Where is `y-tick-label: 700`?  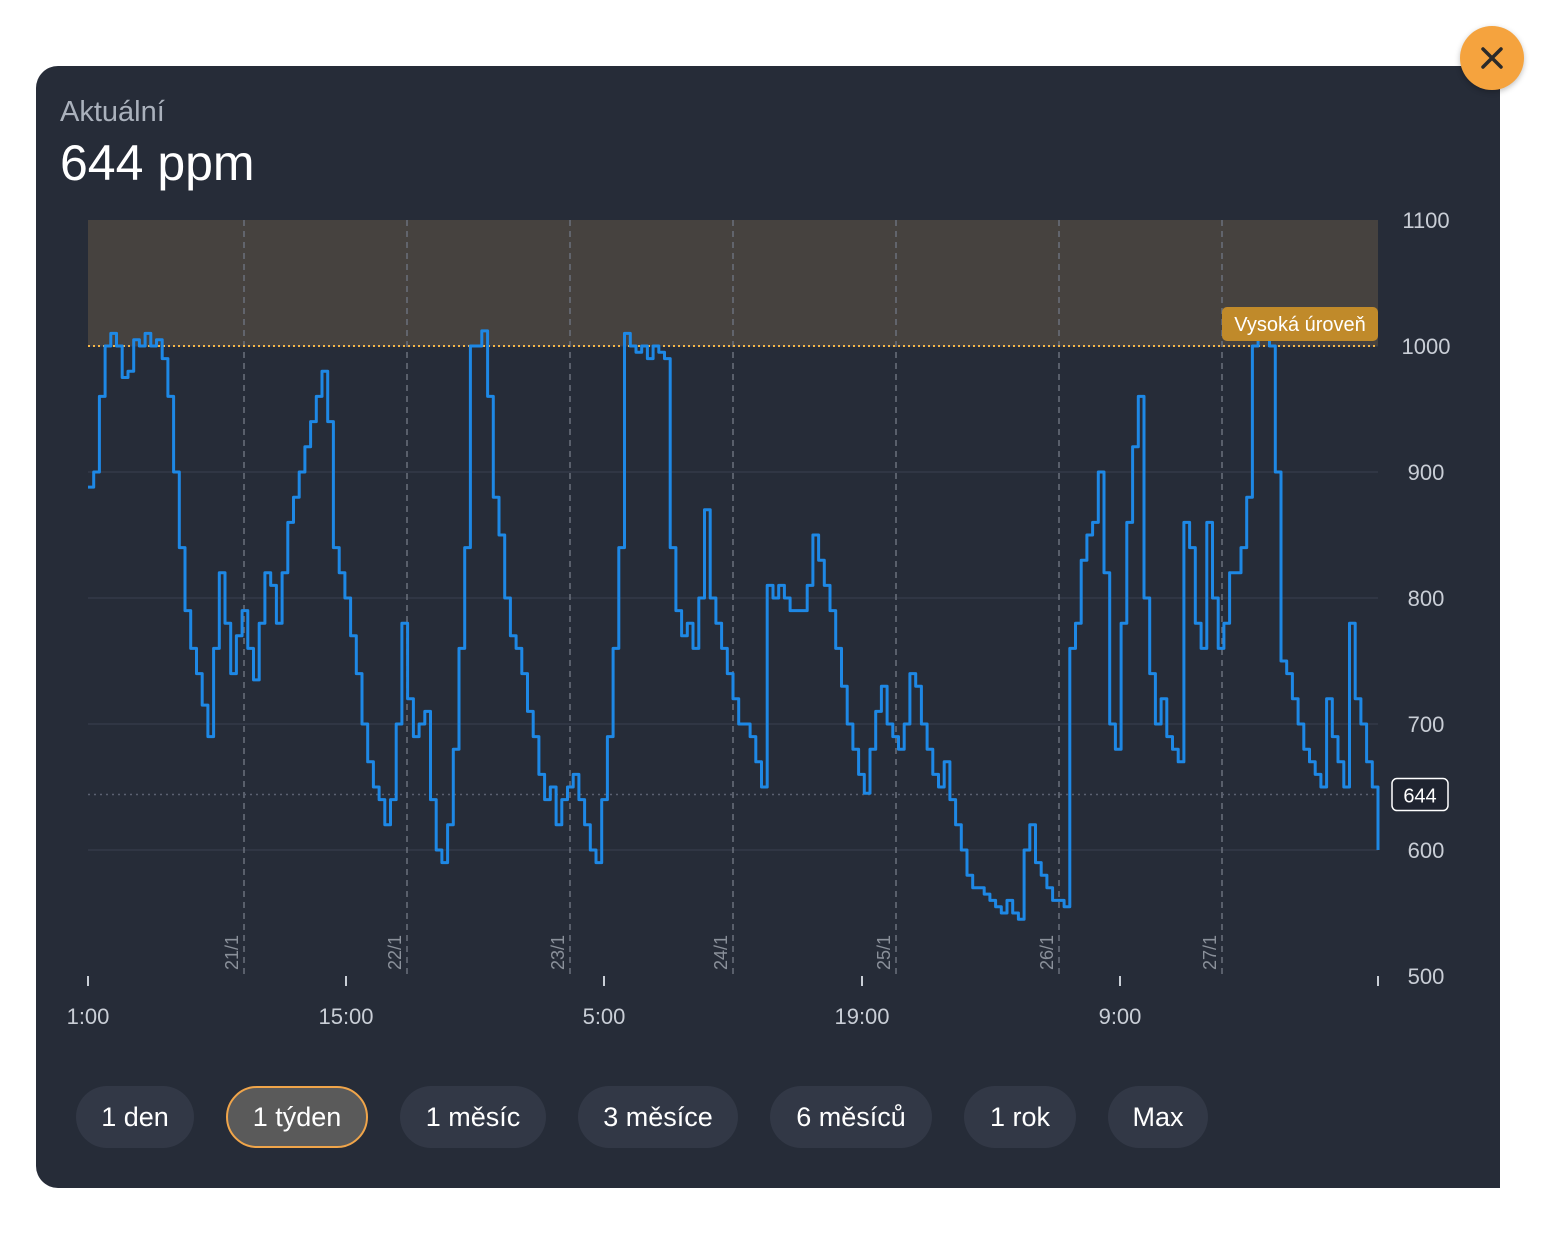
y-tick-label: 700 is located at coordinates (1426, 724).